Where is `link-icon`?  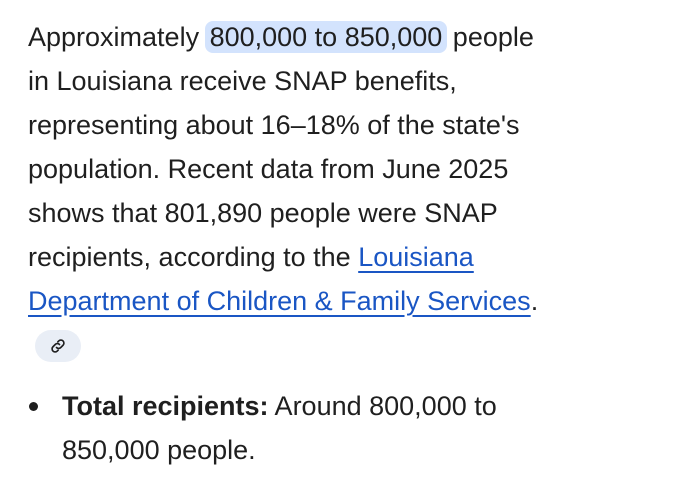 link-icon is located at coordinates (58, 346).